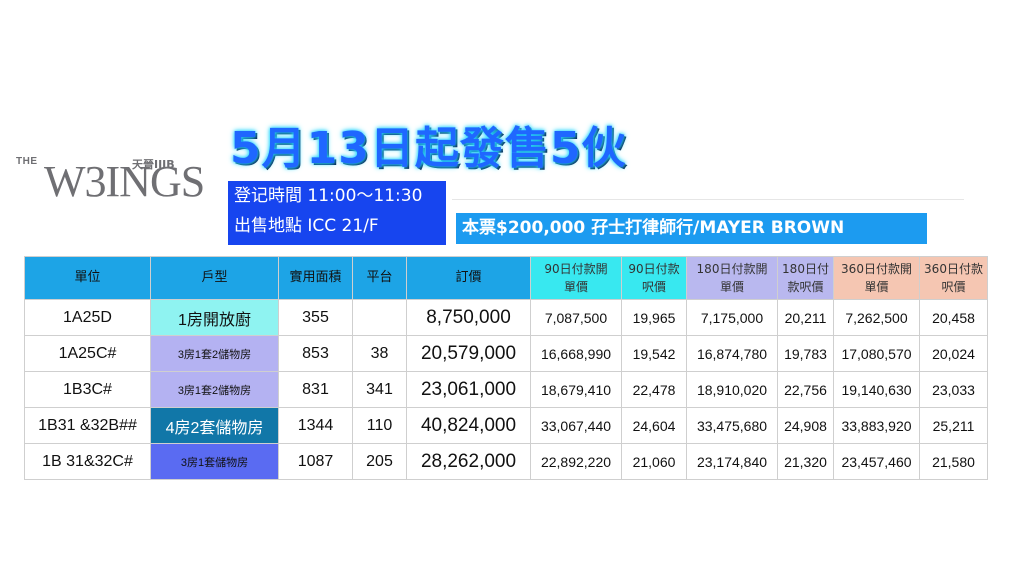 Image resolution: width=1020 pixels, height=564 pixels. What do you see at coordinates (953, 389) in the screenshot?
I see `cell-360-sqft: 23,033` at bounding box center [953, 389].